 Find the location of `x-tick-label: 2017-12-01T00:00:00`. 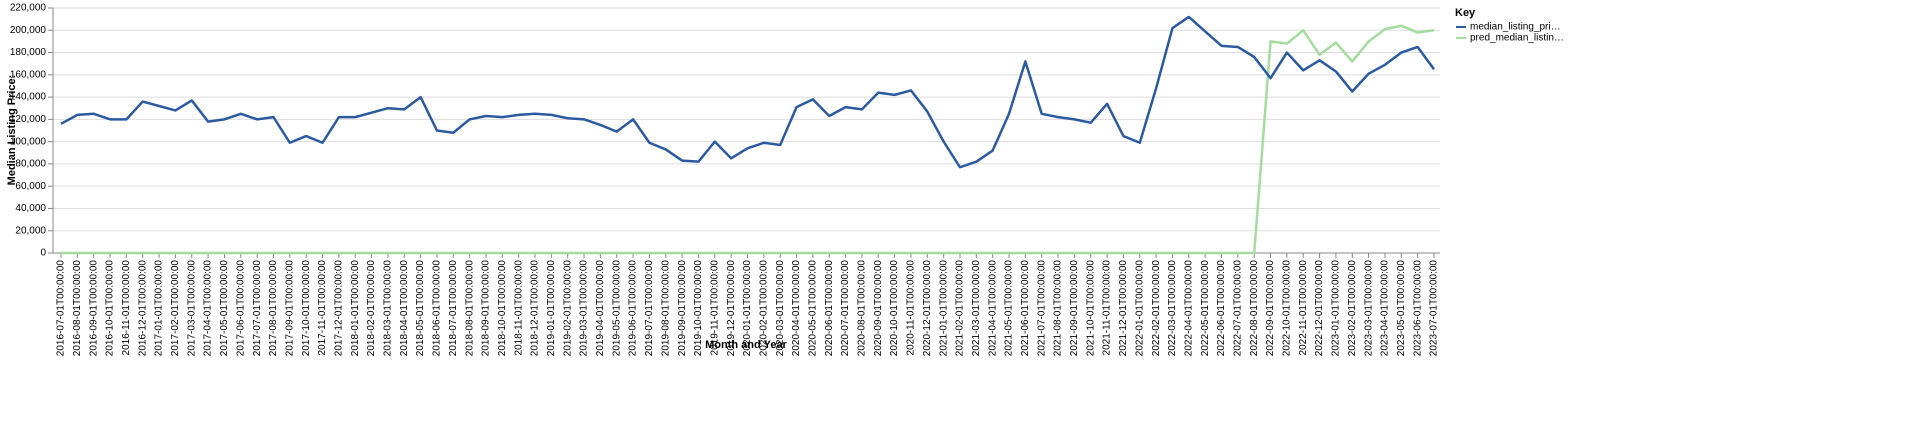

x-tick-label: 2017-12-01T00:00:00 is located at coordinates (339, 308).